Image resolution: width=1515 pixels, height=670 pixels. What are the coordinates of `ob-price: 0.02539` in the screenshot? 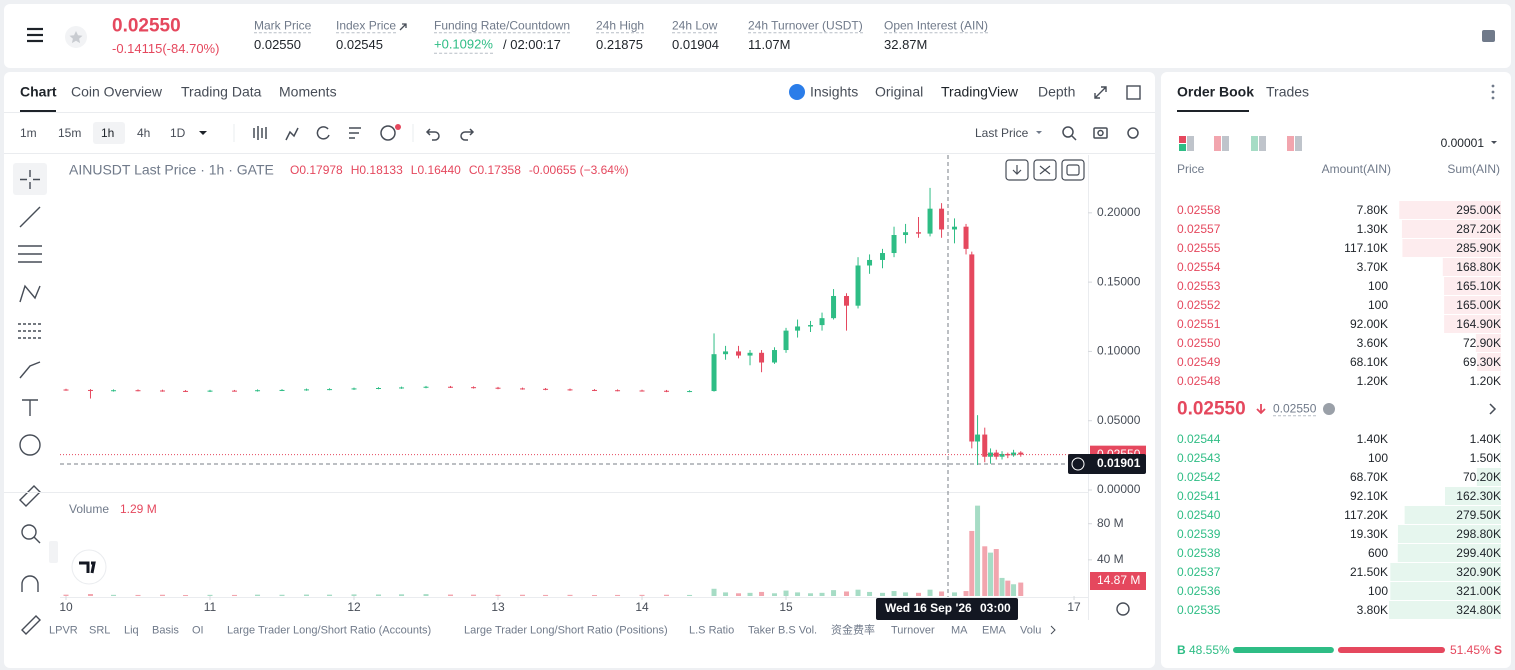 It's located at (1199, 533).